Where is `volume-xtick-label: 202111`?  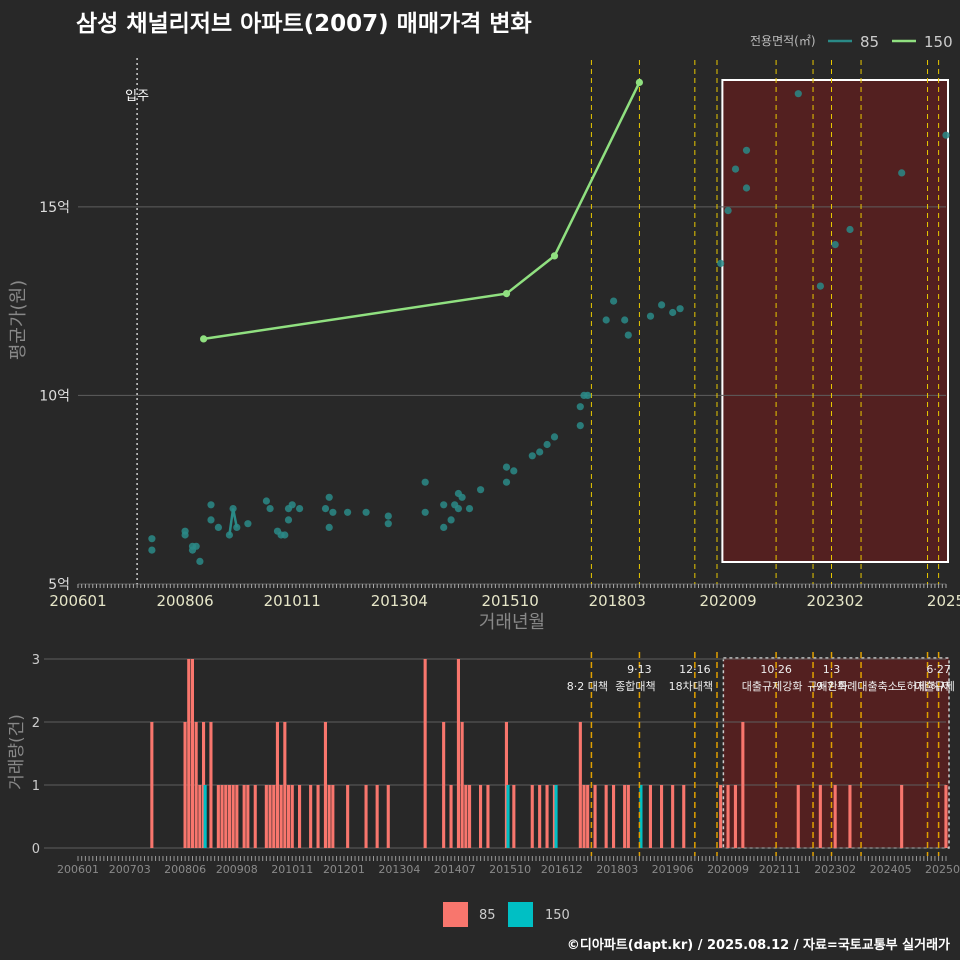 volume-xtick-label: 202111 is located at coordinates (780, 869).